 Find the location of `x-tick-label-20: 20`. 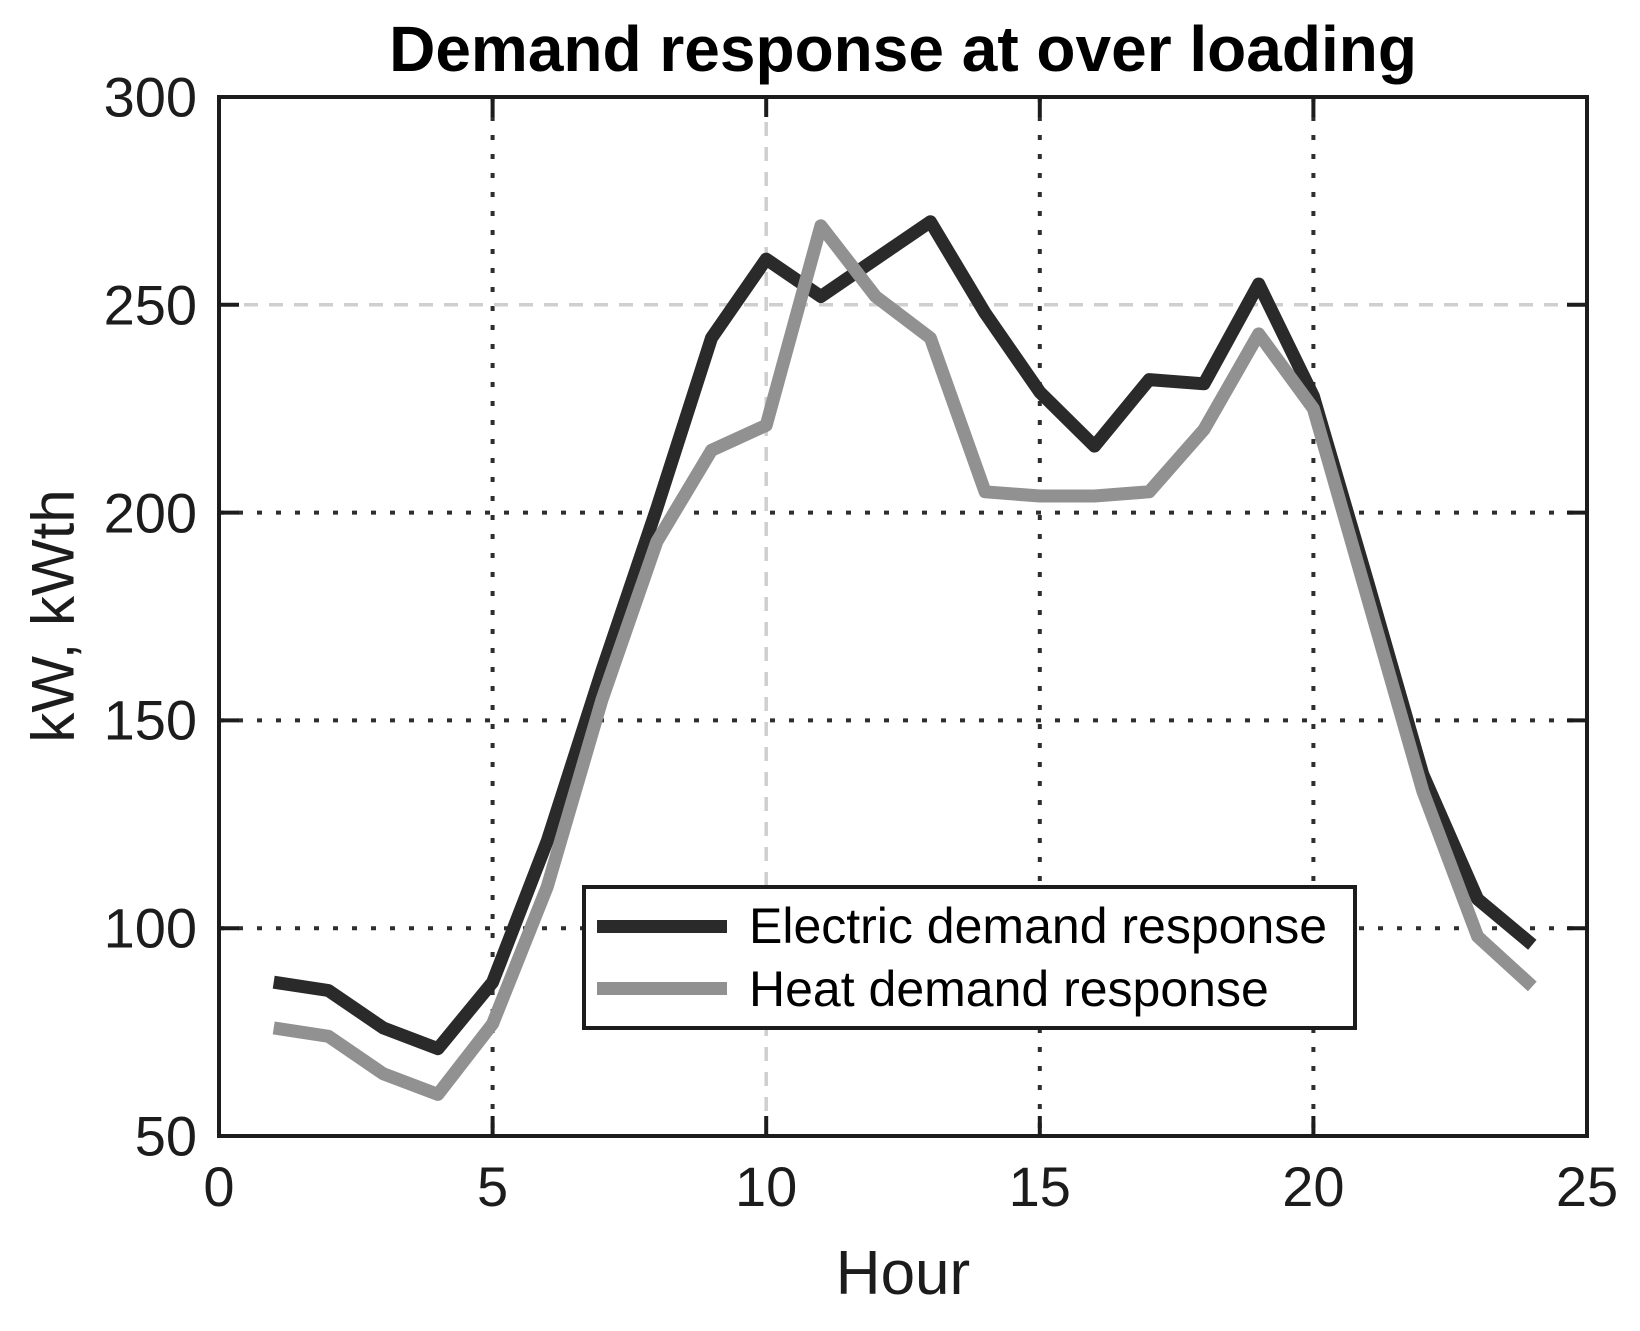

x-tick-label-20: 20 is located at coordinates (1313, 1186).